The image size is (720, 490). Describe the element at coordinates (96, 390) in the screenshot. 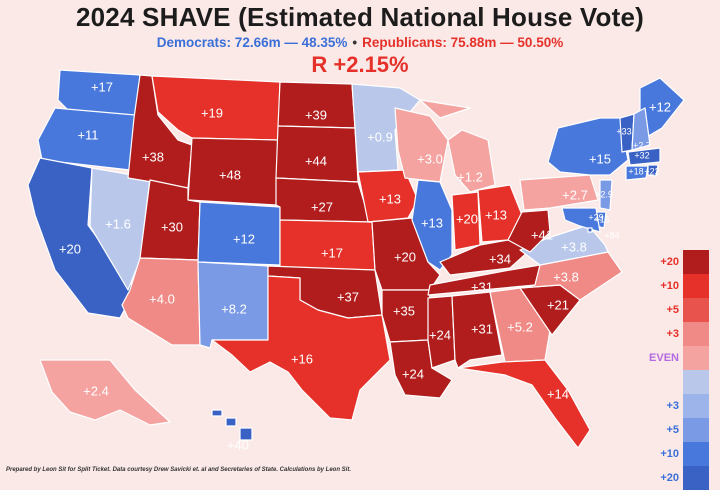

I see `state-label-ak: +2.4` at that location.